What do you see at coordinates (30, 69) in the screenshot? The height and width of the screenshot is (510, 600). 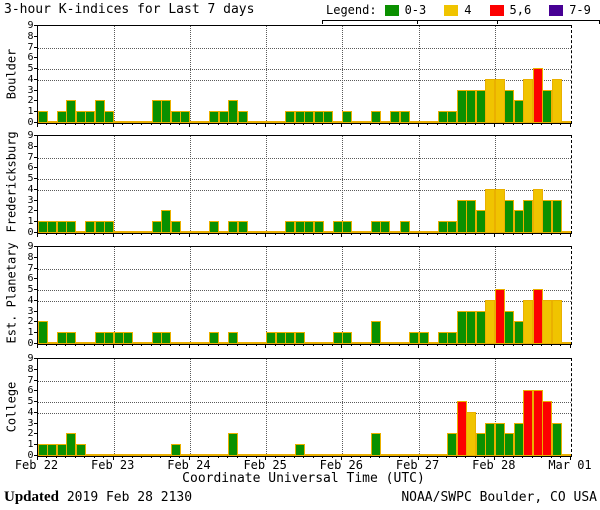 I see `y-tick-label: 5` at bounding box center [30, 69].